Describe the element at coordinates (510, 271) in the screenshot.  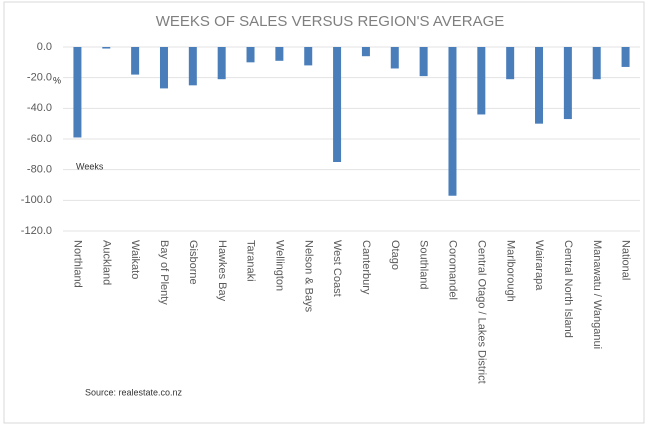
I see `x-tick-label: Marlborough` at that location.